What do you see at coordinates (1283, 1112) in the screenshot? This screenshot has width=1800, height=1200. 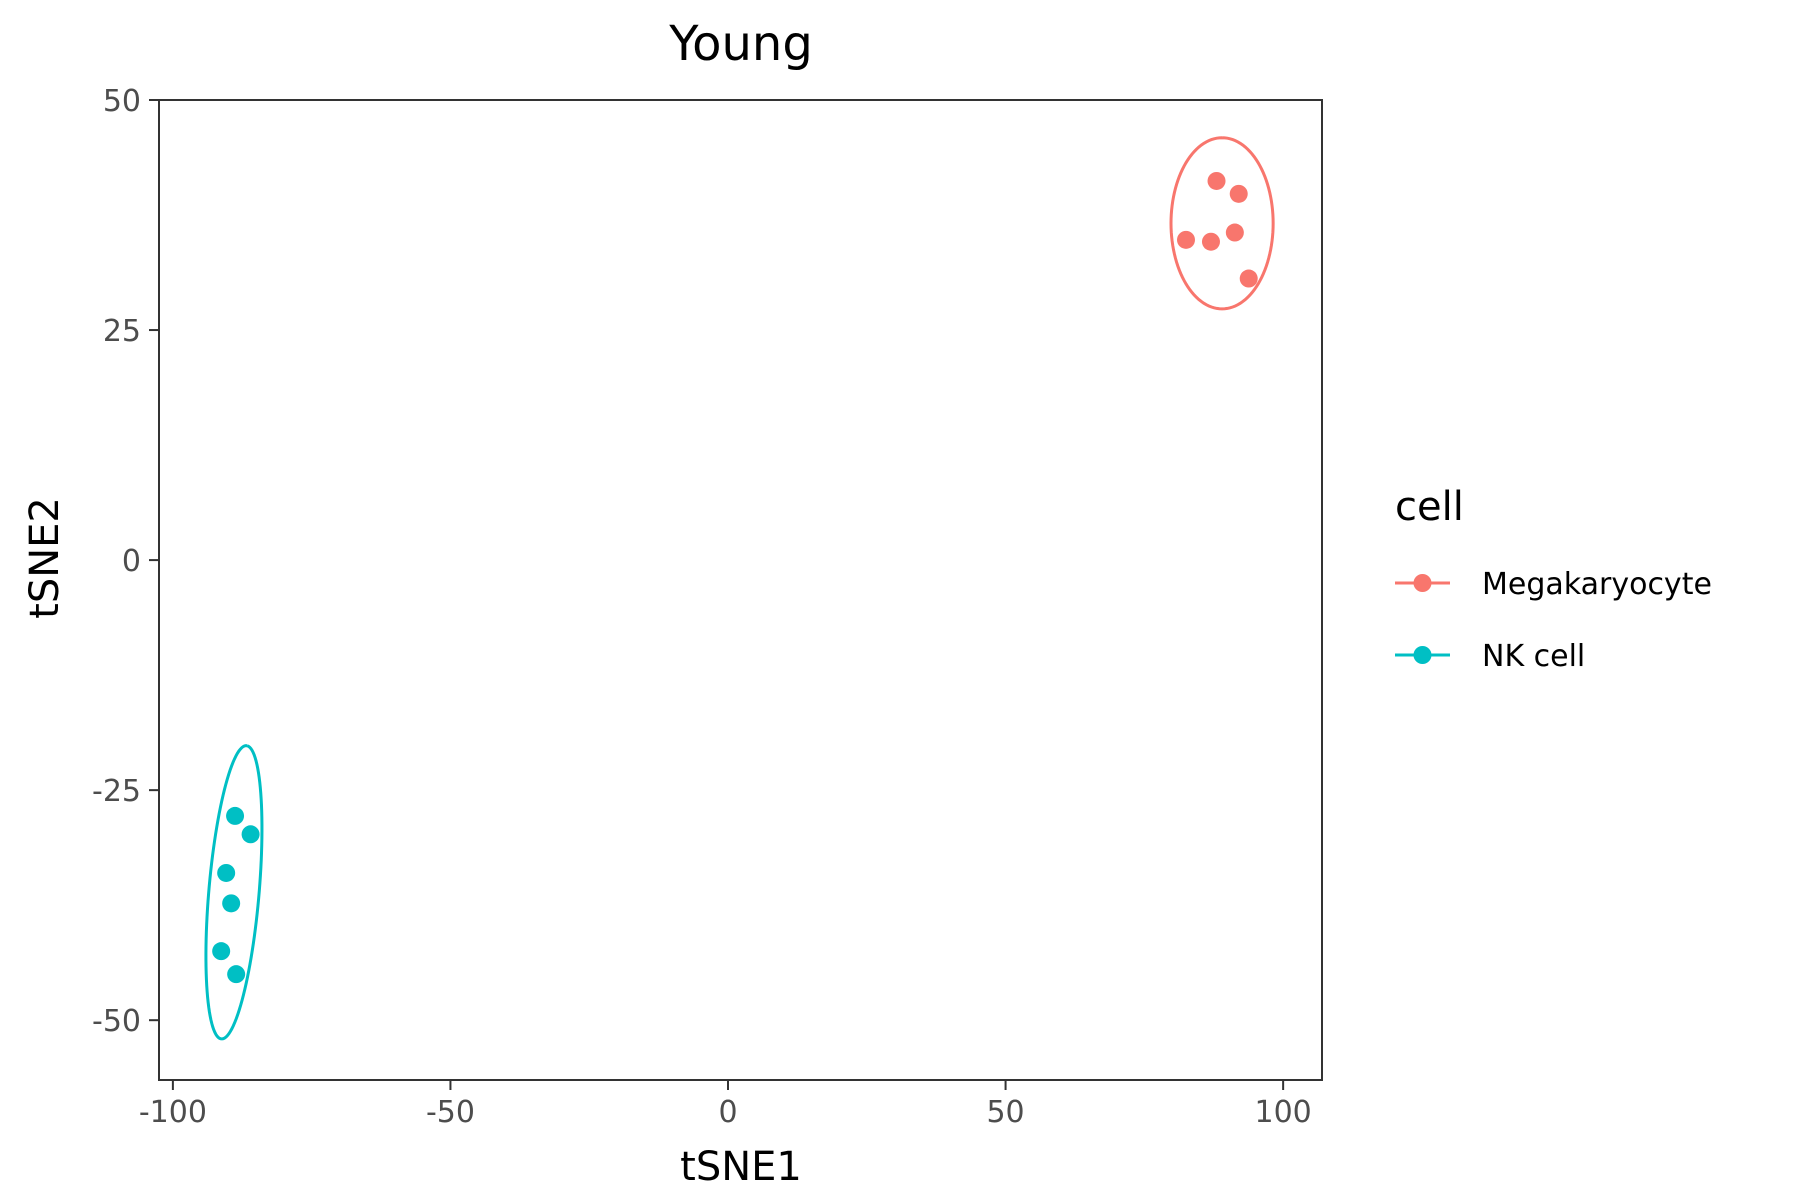 I see `x-tick-label: 100` at bounding box center [1283, 1112].